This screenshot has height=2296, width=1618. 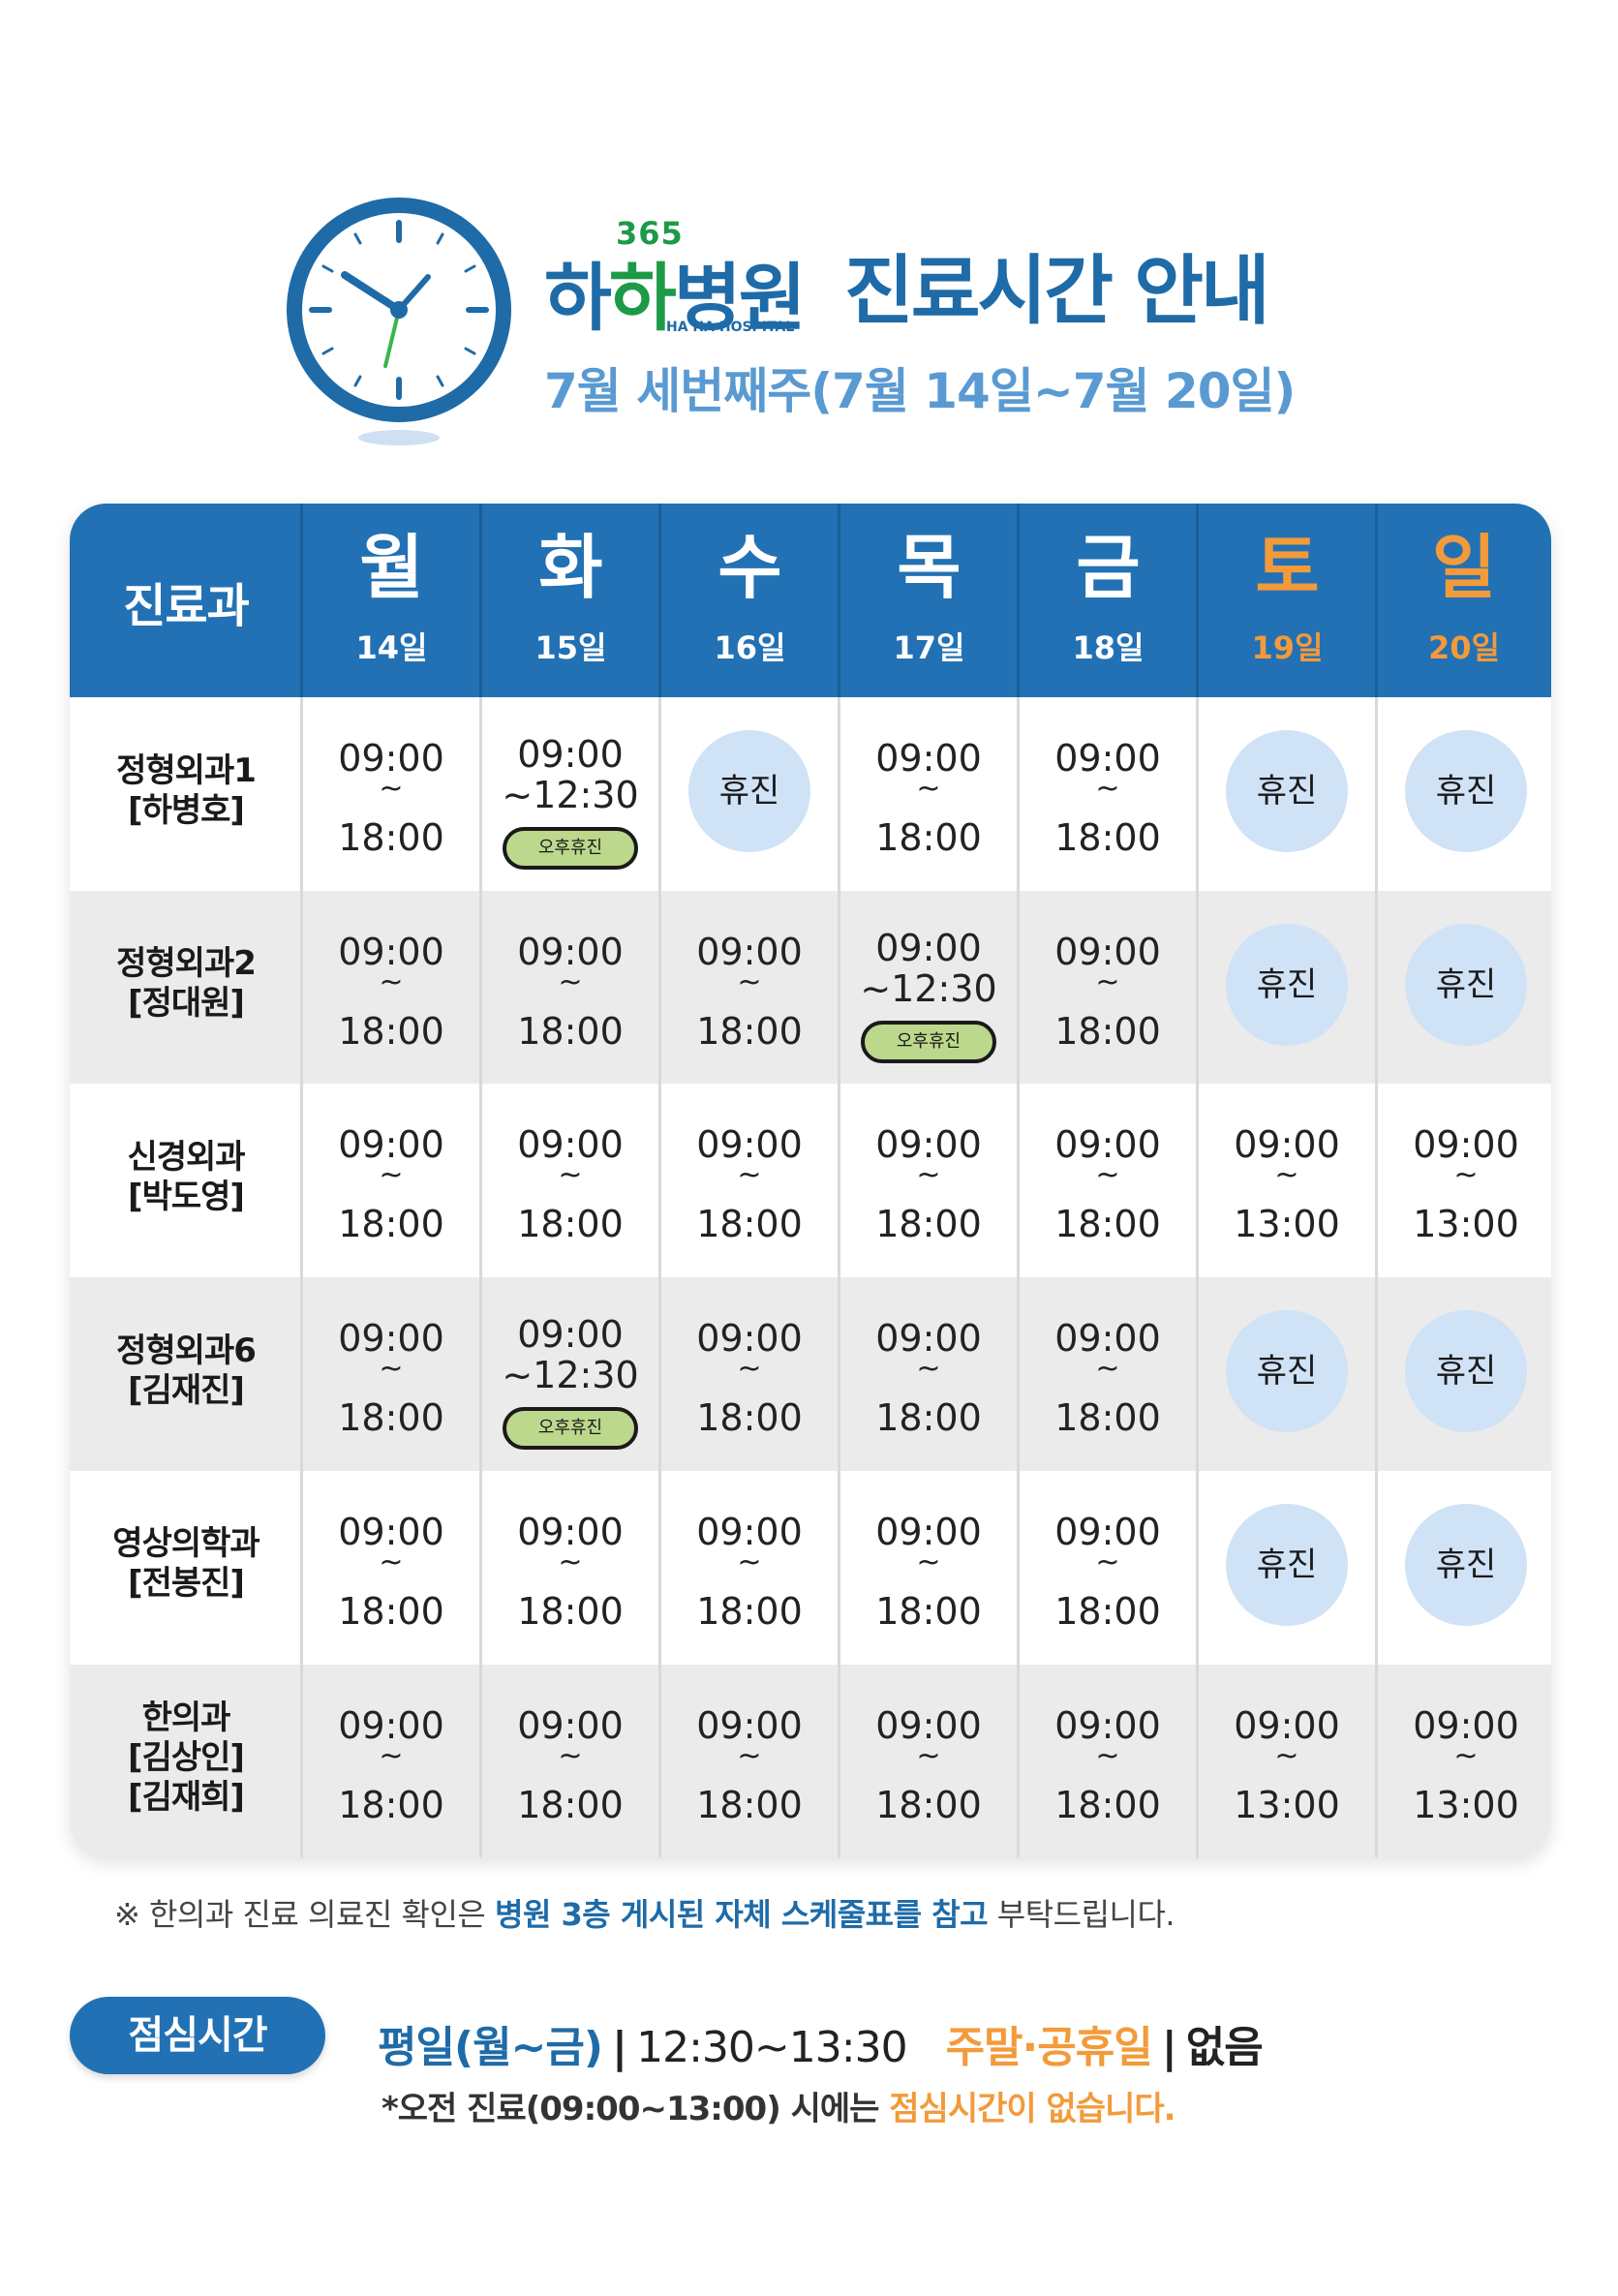 I want to click on dept-cell: 신경외과 [박도영], so click(x=186, y=1177).